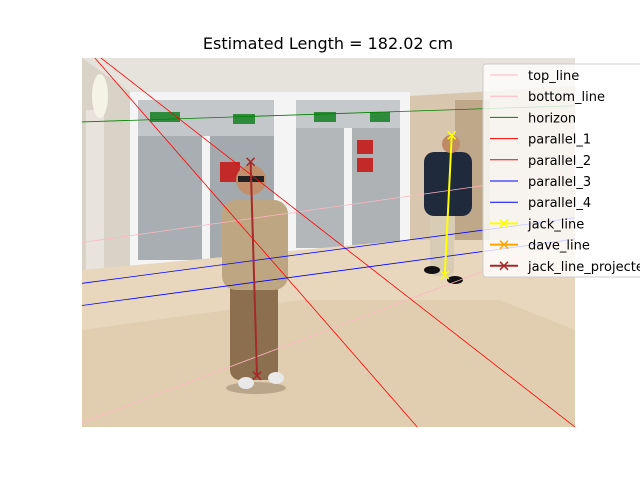 The image size is (640, 480). I want to click on legend-label-top-line: top_line, so click(553, 76).